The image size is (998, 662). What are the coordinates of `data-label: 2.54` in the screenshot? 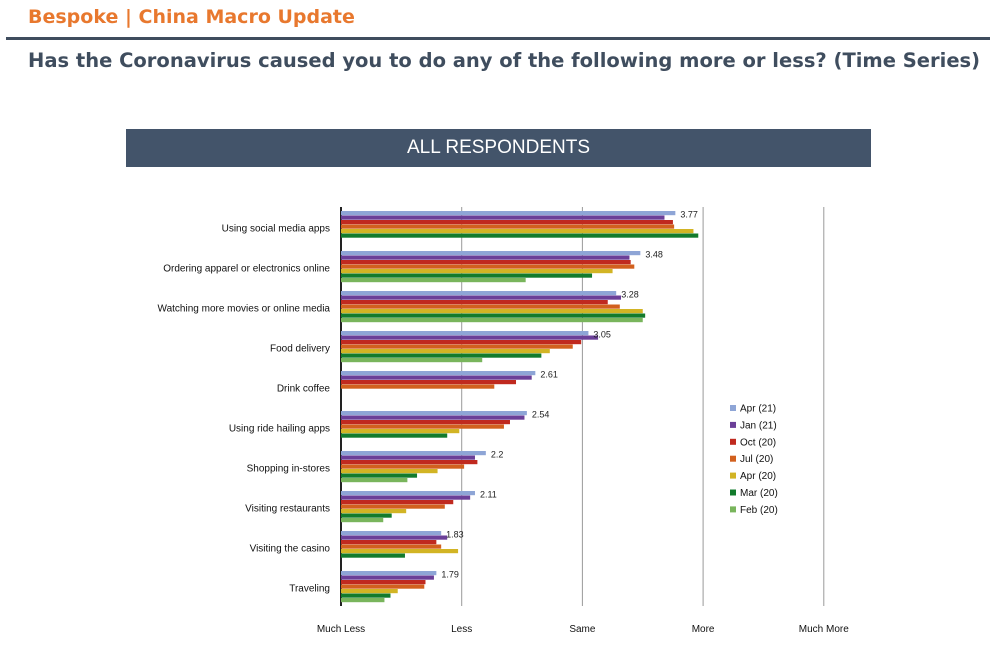 It's located at (541, 415).